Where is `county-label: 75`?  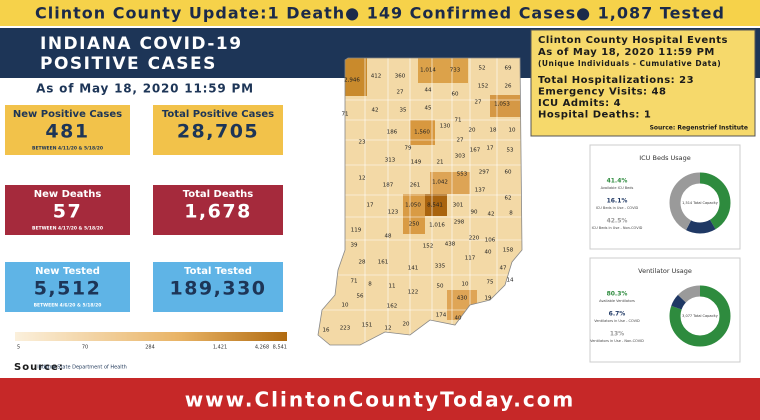 county-label: 75 is located at coordinates (490, 283).